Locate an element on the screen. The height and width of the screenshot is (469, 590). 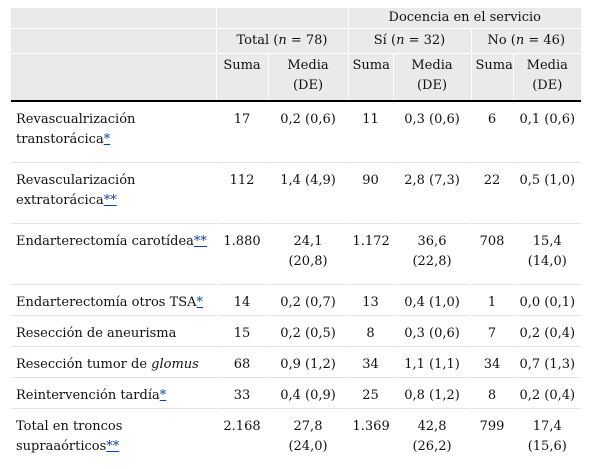
row-label: Resección tumor de glomus is located at coordinates (113, 362).